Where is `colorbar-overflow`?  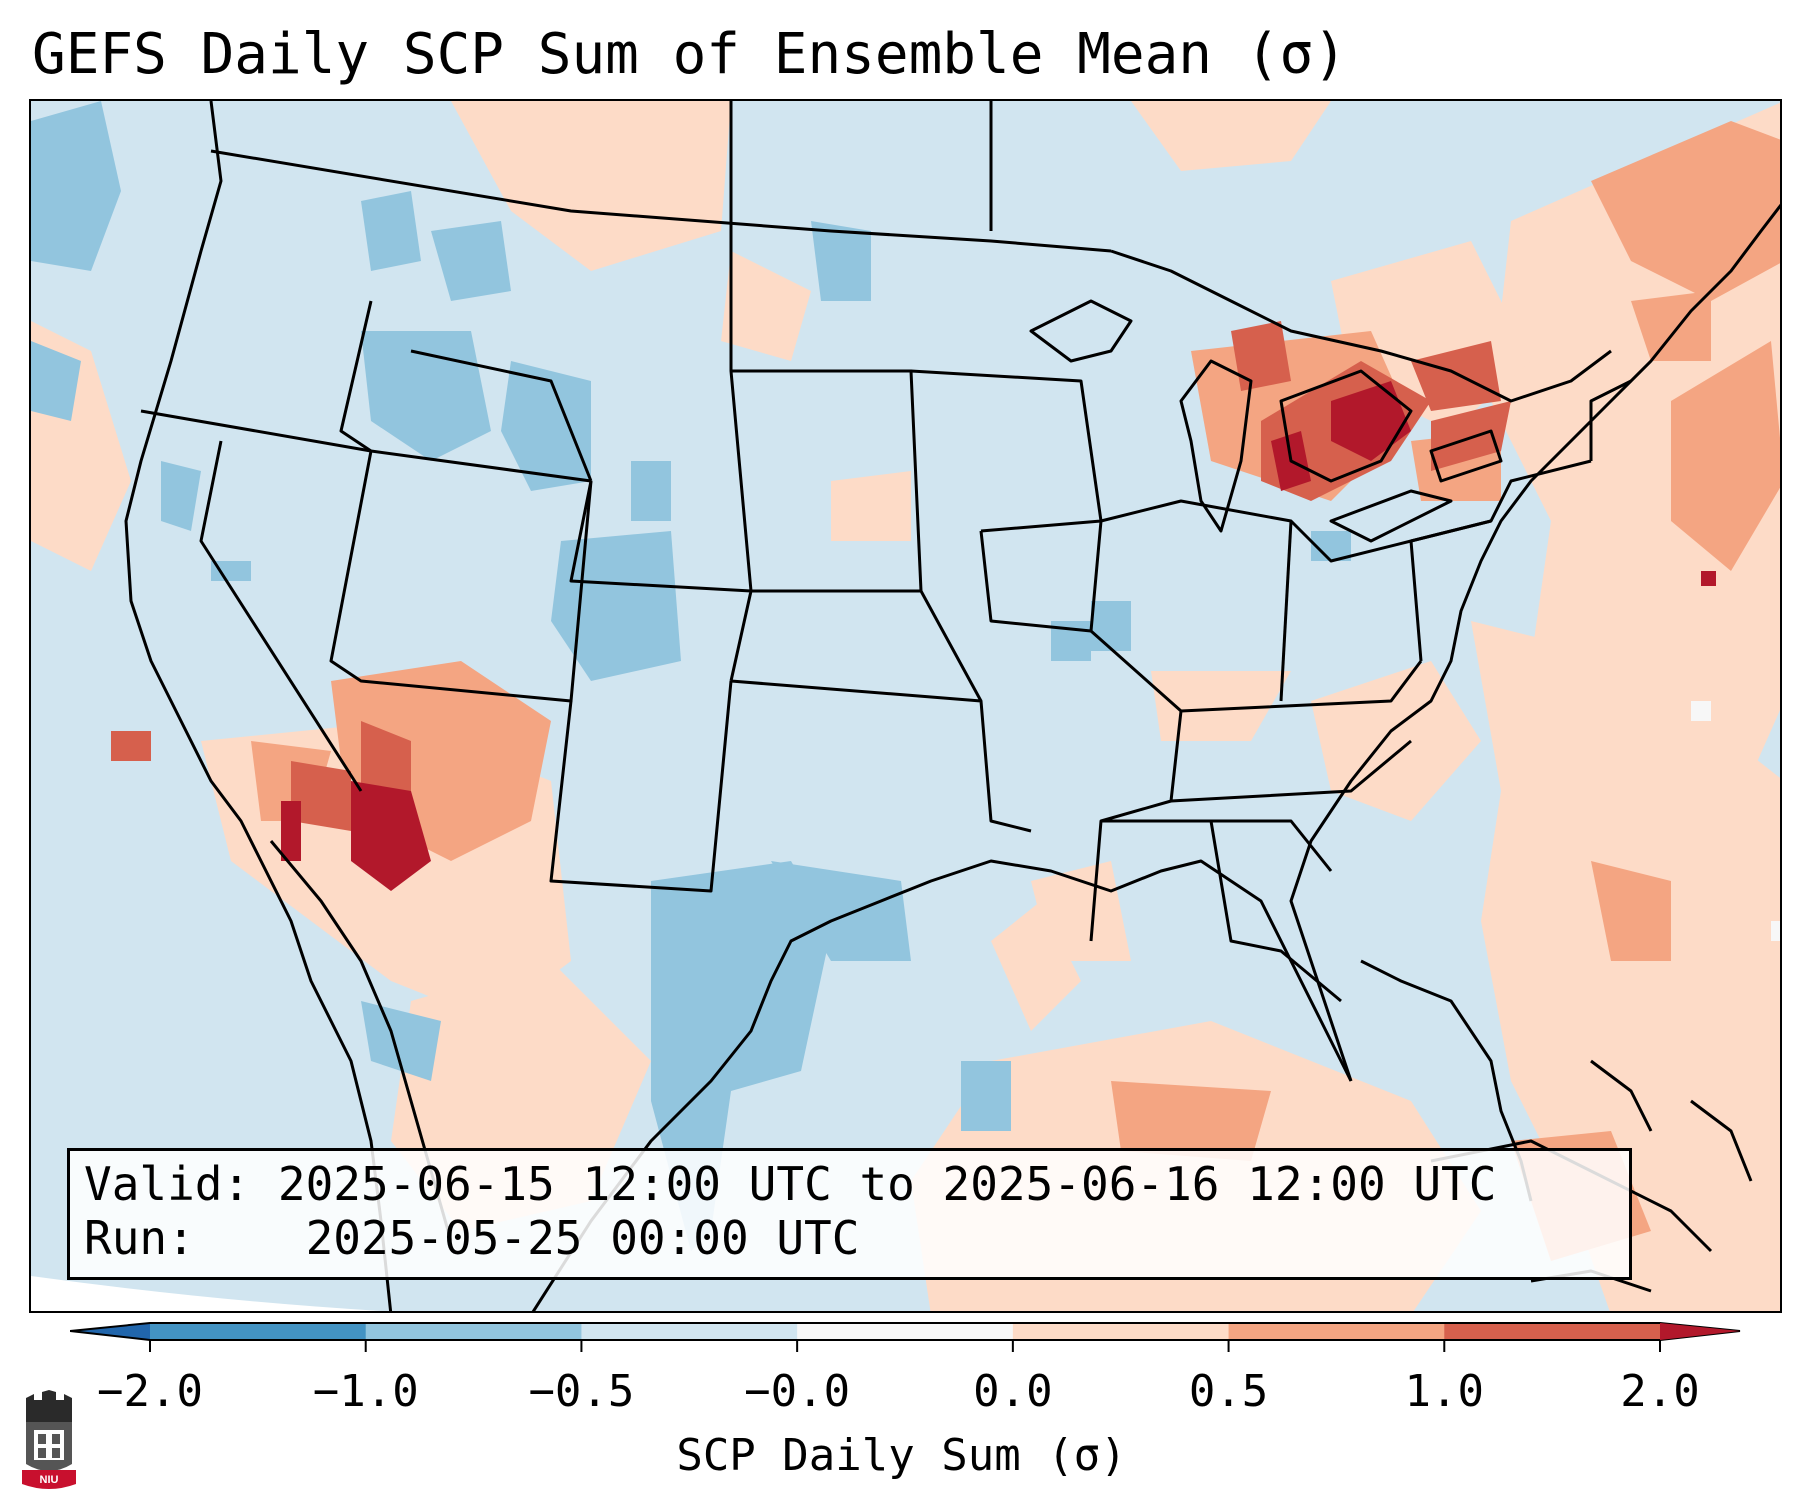 colorbar-overflow is located at coordinates (1700, 1331).